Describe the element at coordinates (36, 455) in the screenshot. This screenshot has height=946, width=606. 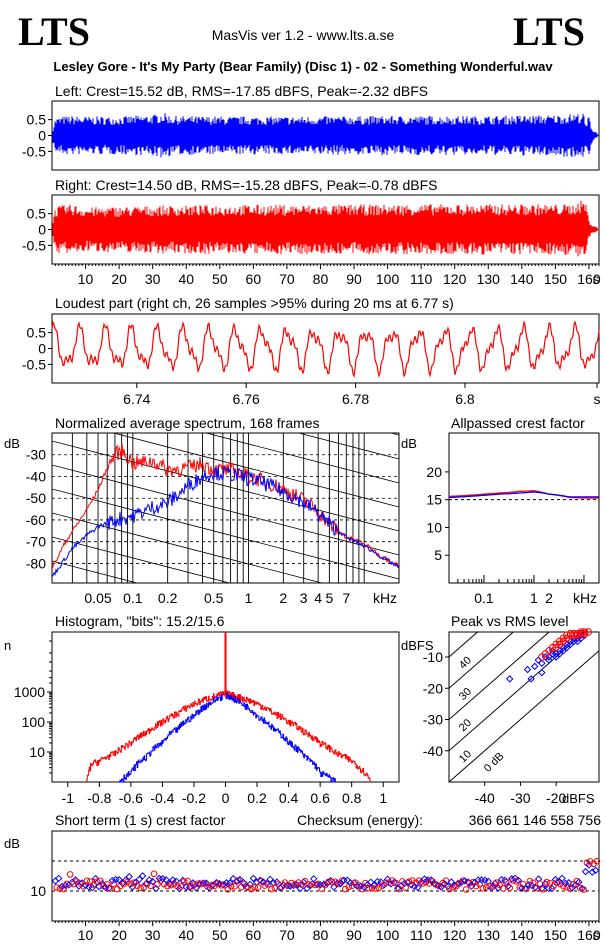
I see `ytick-label: -30` at that location.